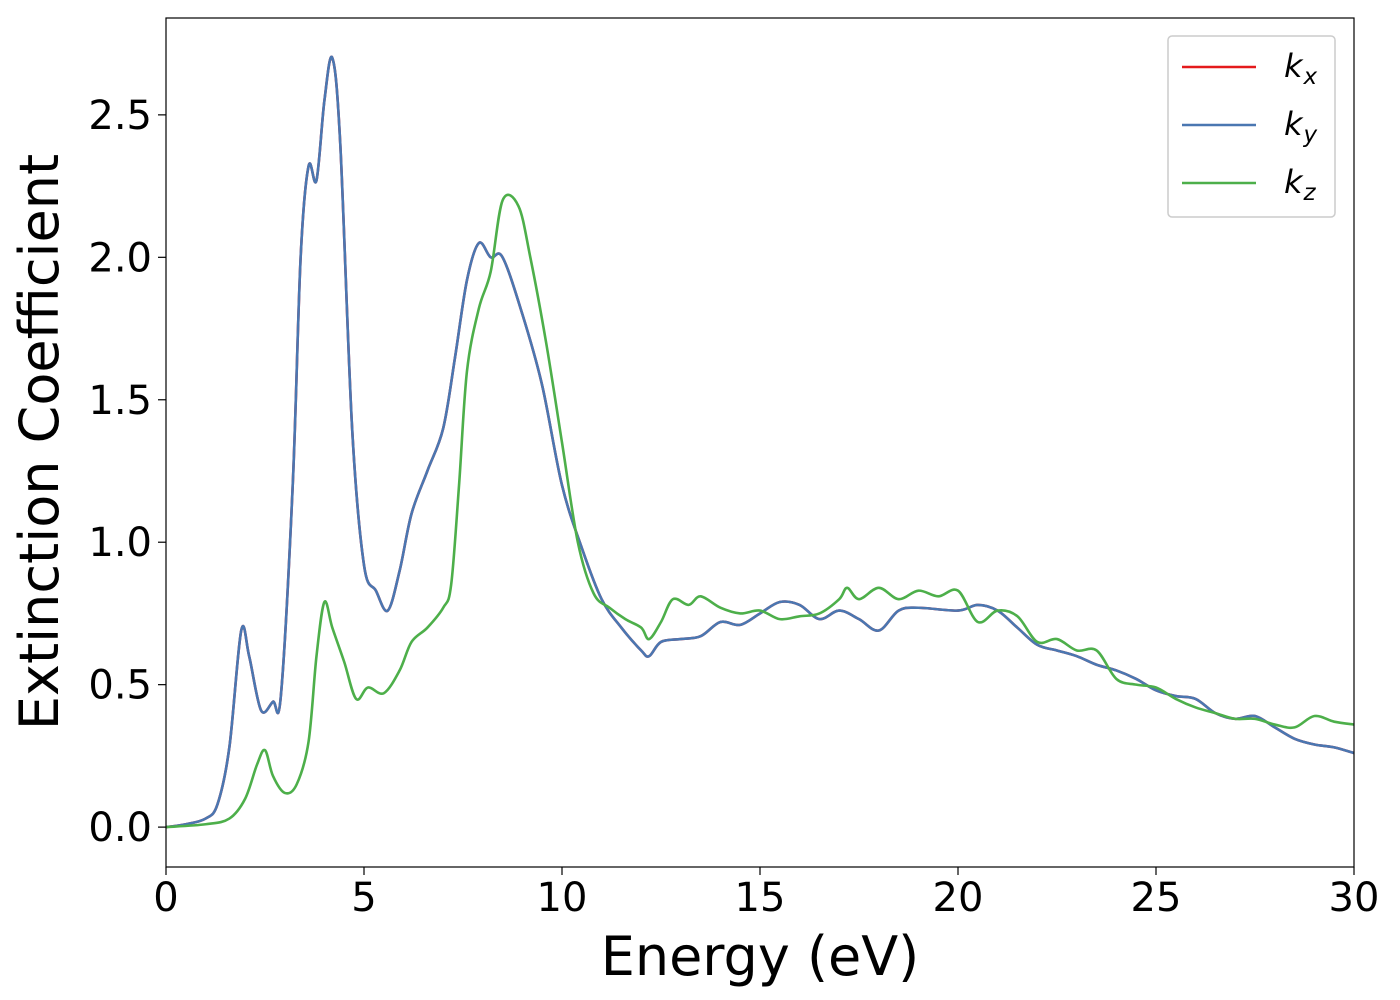  What do you see at coordinates (120, 116) in the screenshot?
I see `y-tick-label: 2.5` at bounding box center [120, 116].